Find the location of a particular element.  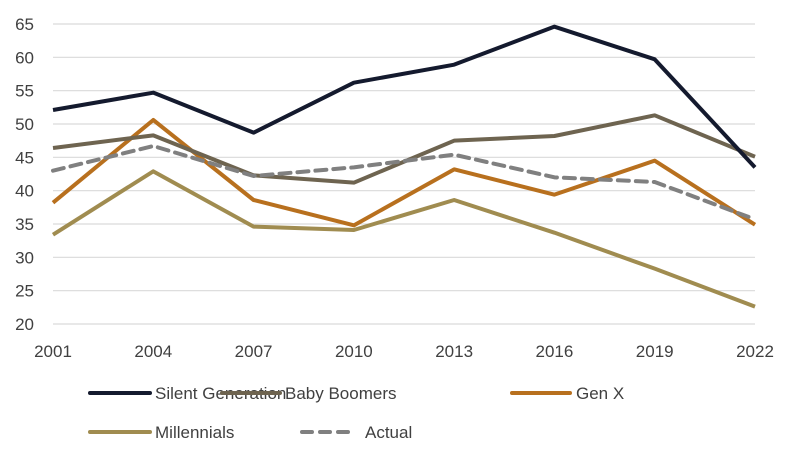

y-tick-label: 65 is located at coordinates (24, 24).